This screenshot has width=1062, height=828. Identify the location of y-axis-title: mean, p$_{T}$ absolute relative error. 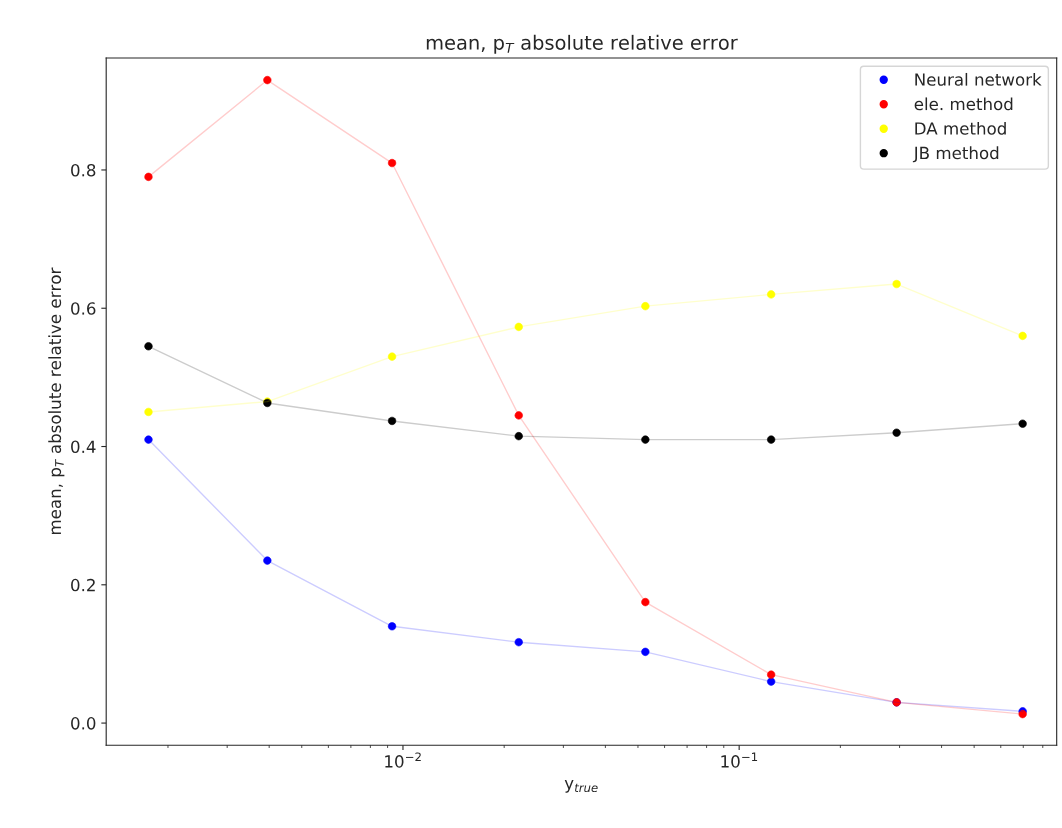
(56, 401).